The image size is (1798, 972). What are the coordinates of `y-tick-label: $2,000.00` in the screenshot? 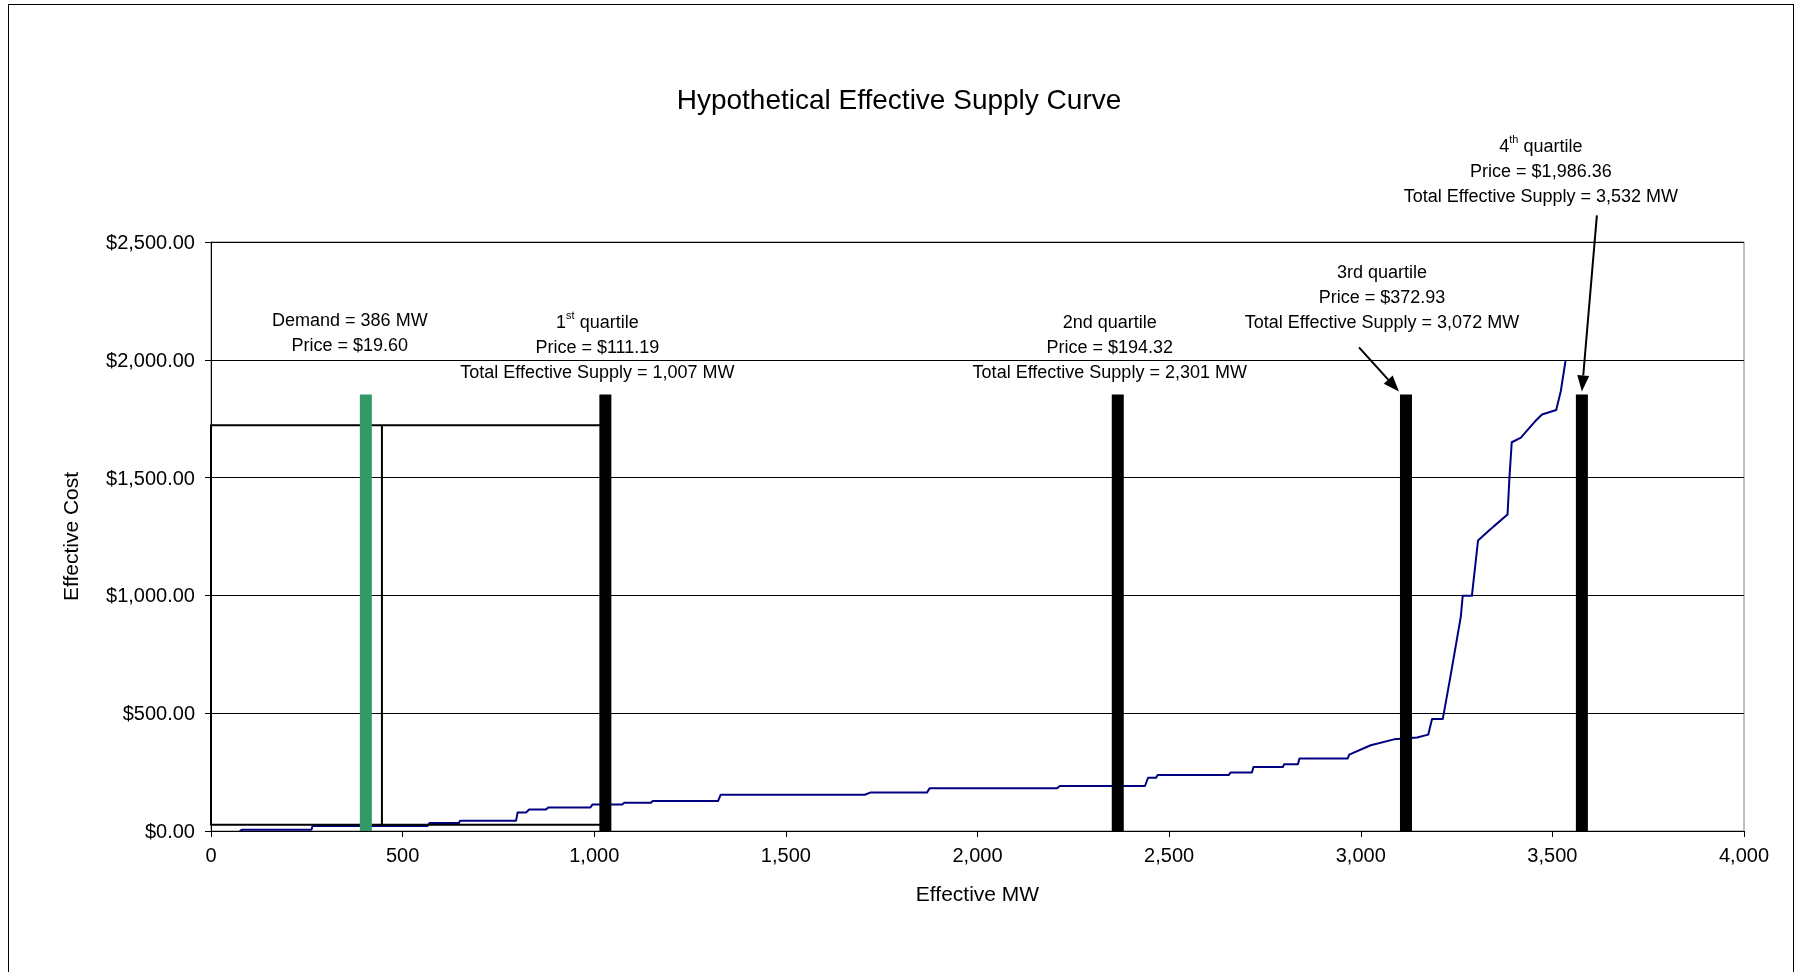 It's located at (150, 359).